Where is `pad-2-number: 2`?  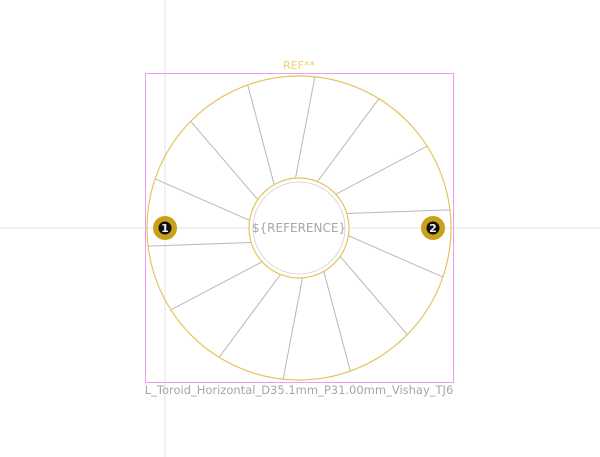
pad-2-number: 2 is located at coordinates (433, 228).